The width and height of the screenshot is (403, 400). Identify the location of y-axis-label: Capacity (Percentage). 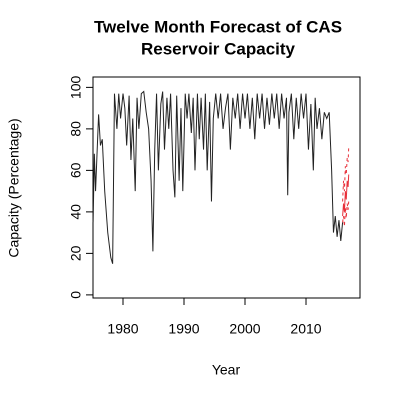
(14, 187).